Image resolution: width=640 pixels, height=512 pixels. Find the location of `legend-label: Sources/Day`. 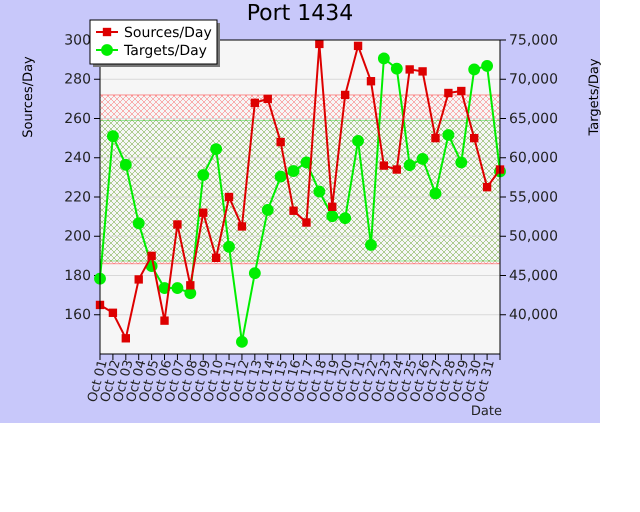

legend-label: Sources/Day is located at coordinates (168, 33).